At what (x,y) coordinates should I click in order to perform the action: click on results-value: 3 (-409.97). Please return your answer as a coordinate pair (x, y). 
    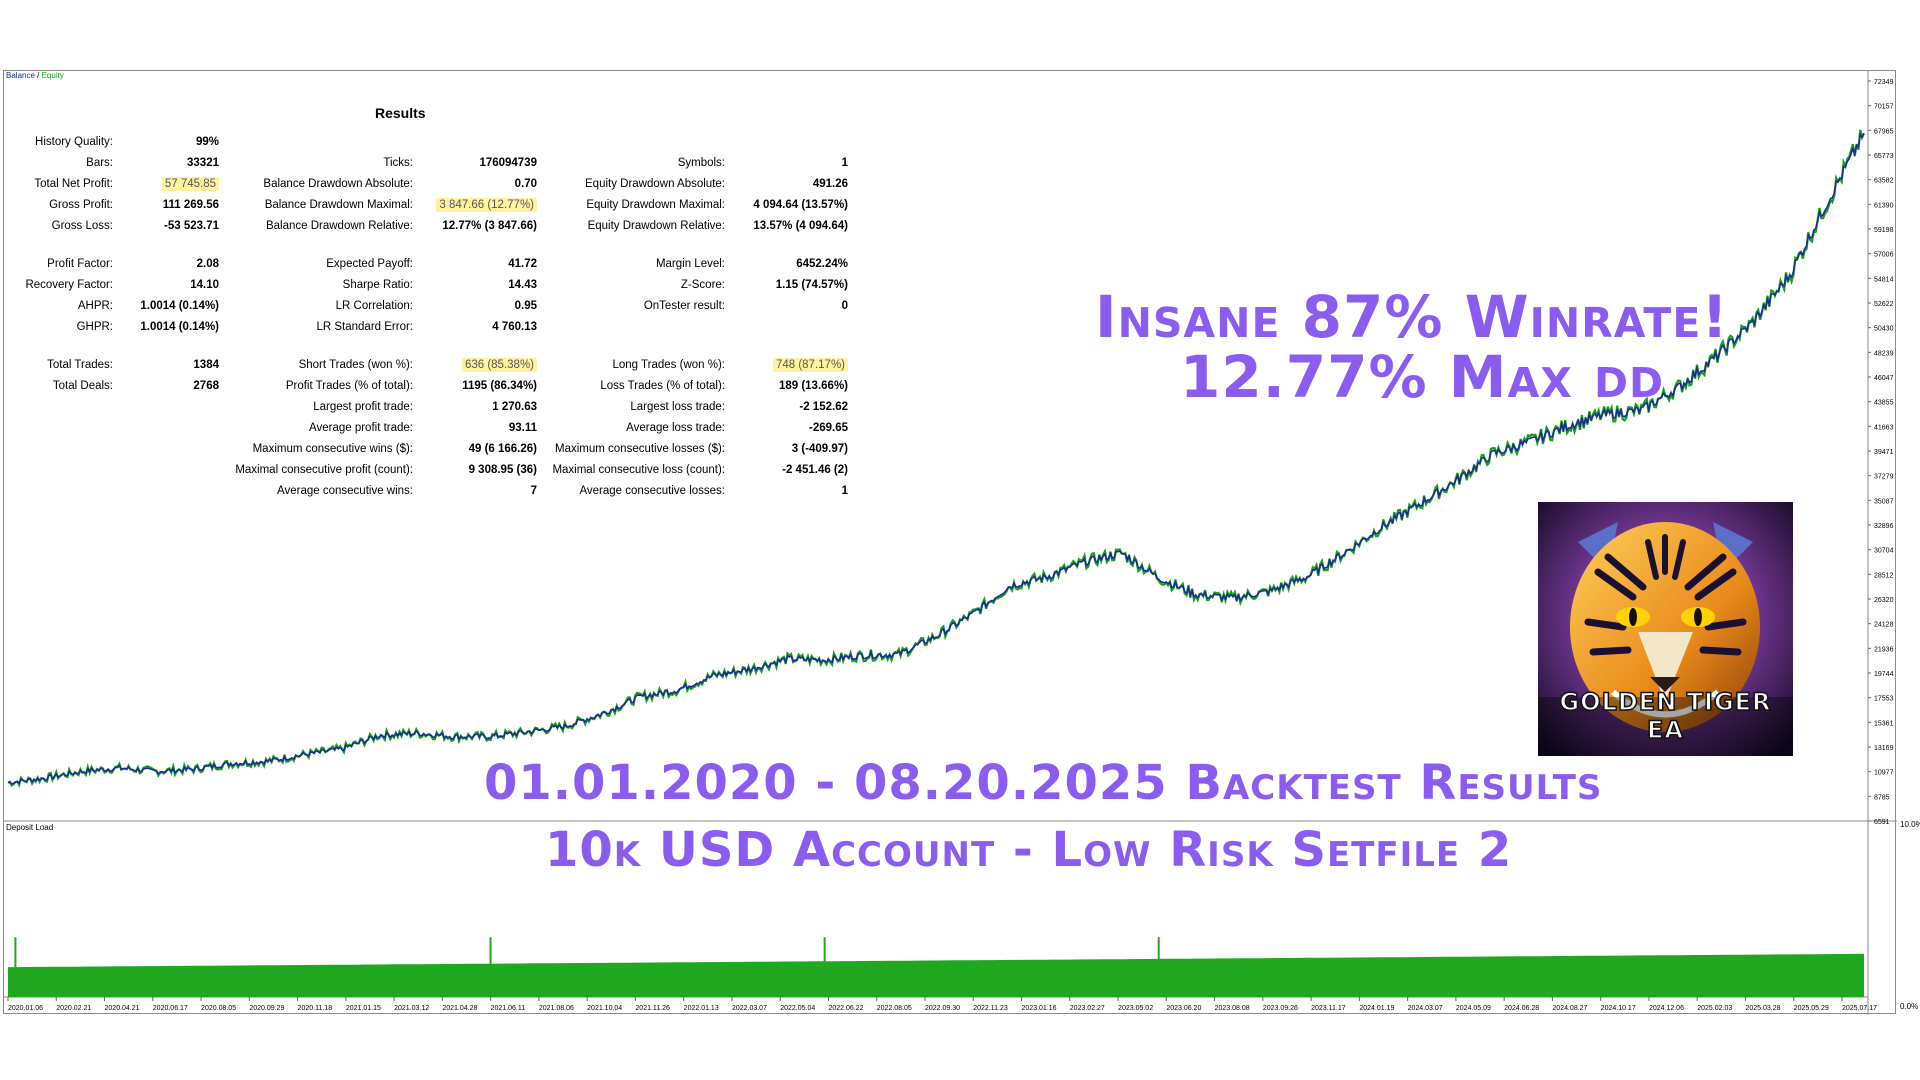
    Looking at the image, I should click on (820, 449).